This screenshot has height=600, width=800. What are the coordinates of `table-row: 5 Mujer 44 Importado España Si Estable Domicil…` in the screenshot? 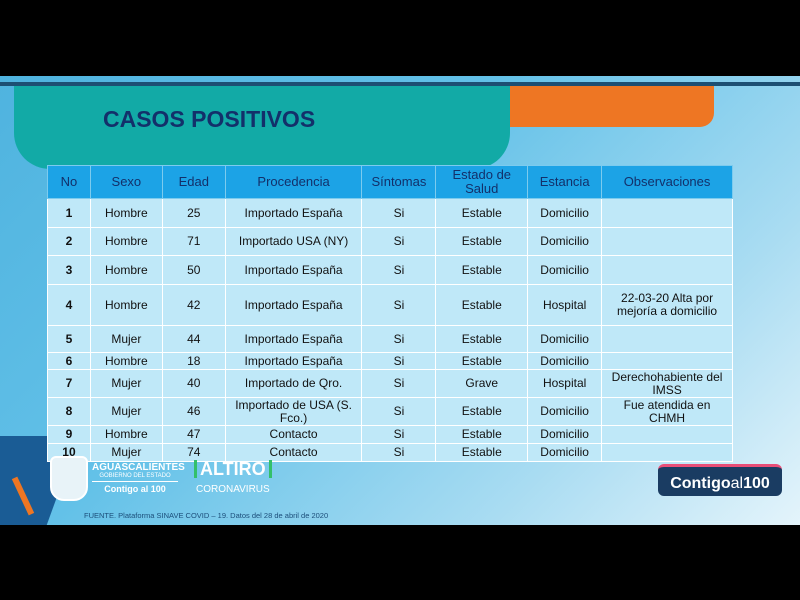 It's located at (390, 339).